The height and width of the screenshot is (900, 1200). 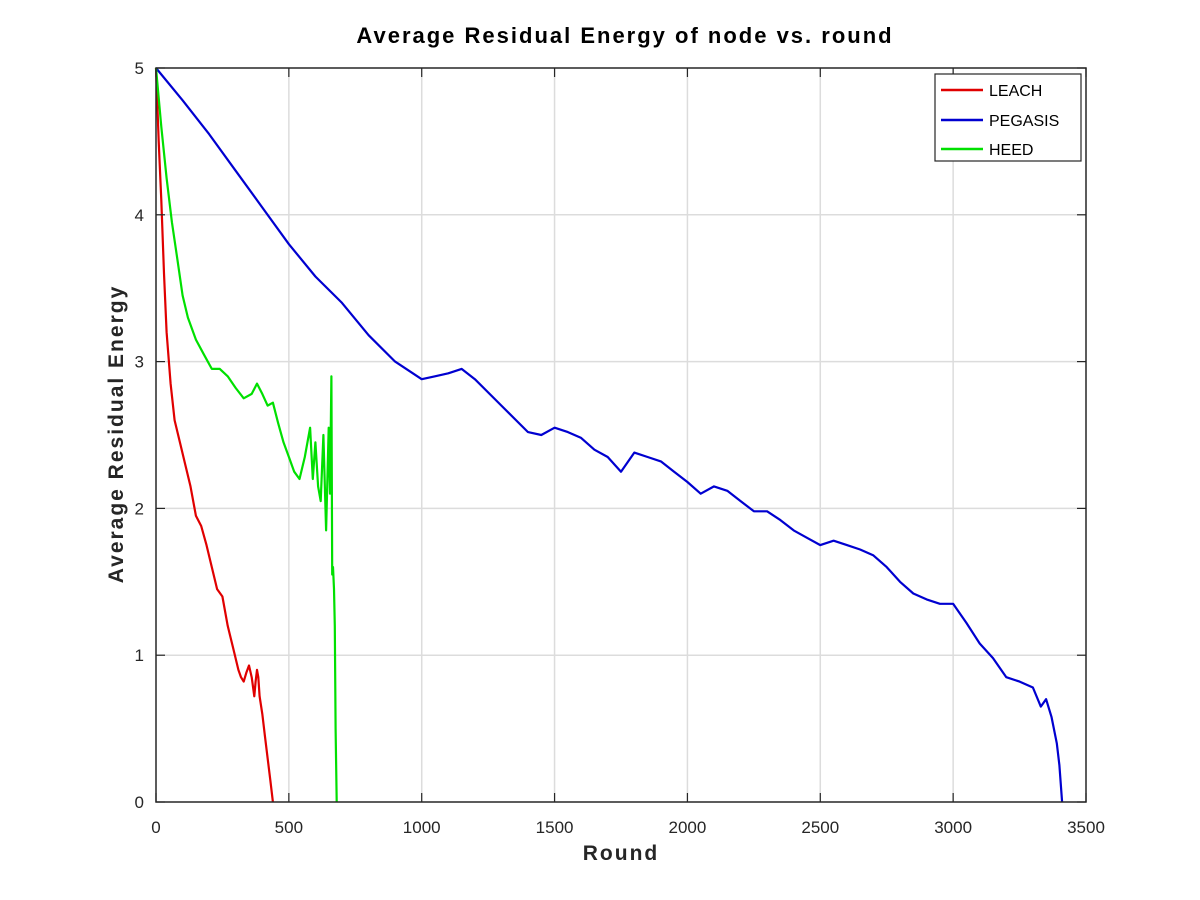 I want to click on x-tick-label: 2500, so click(x=820, y=827).